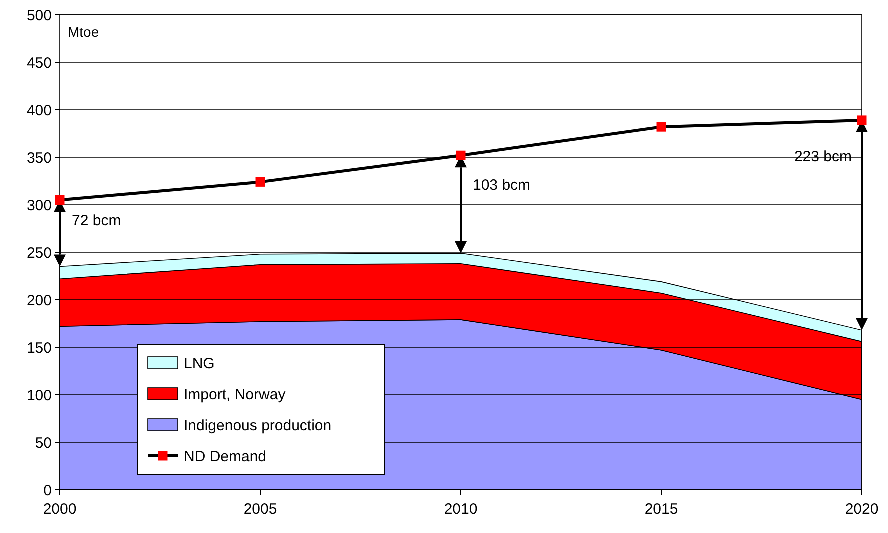  Describe the element at coordinates (39, 15) in the screenshot. I see `y-tick-label: 500` at that location.